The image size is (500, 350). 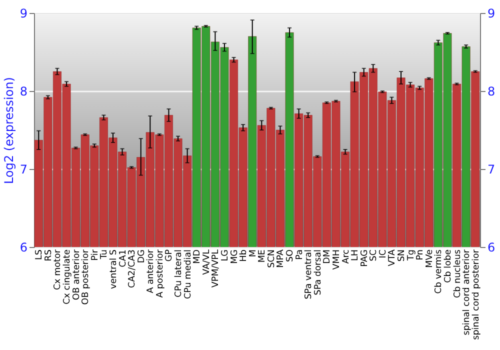 What do you see at coordinates (318, 273) in the screenshot?
I see `x-tick-label: SPa dorsal` at bounding box center [318, 273].